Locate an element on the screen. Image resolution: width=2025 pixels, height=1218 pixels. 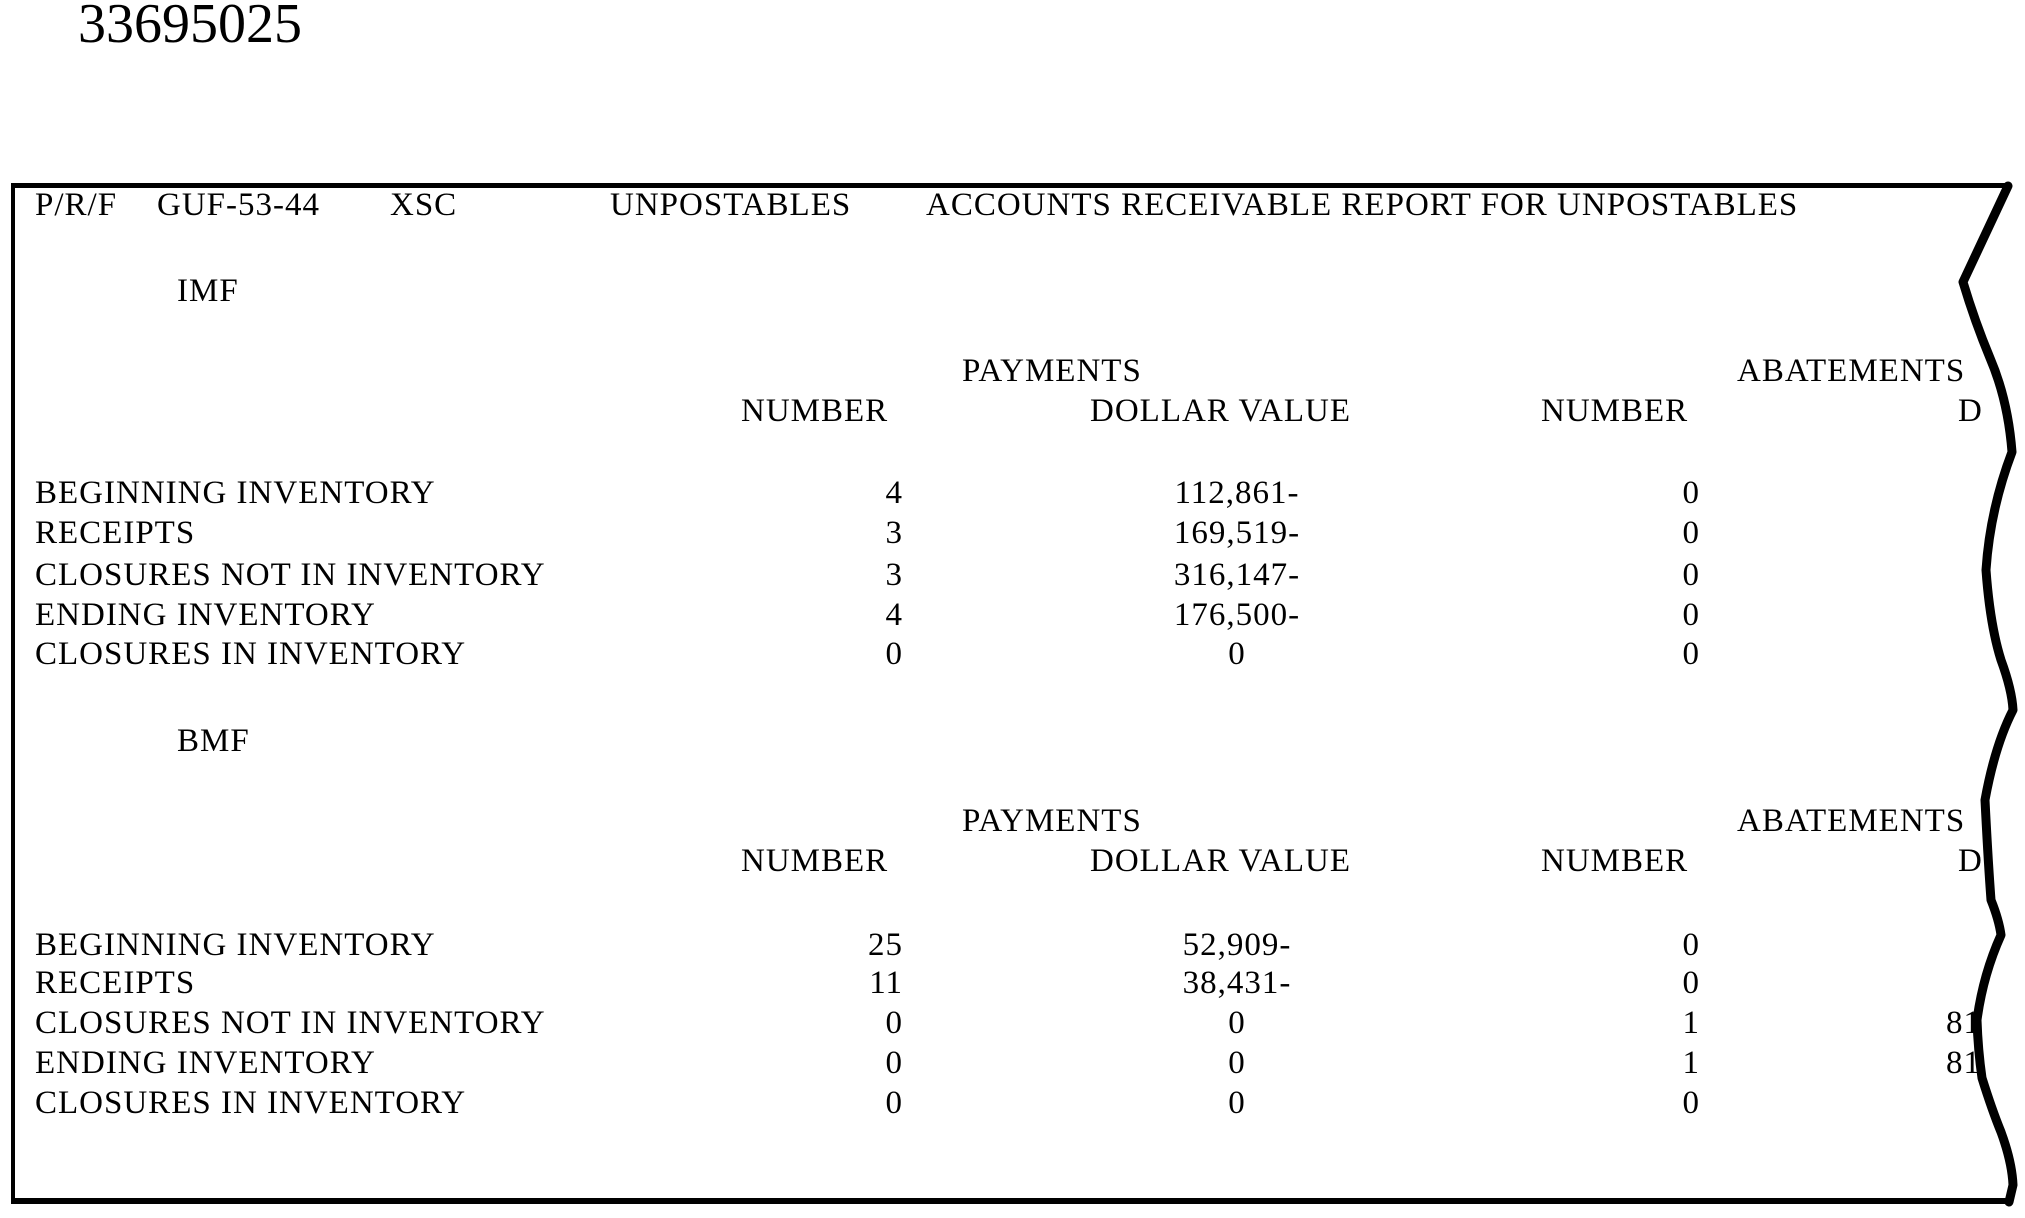
imf-dollar-value-header: DOLLAR VALUE is located at coordinates (1221, 411).